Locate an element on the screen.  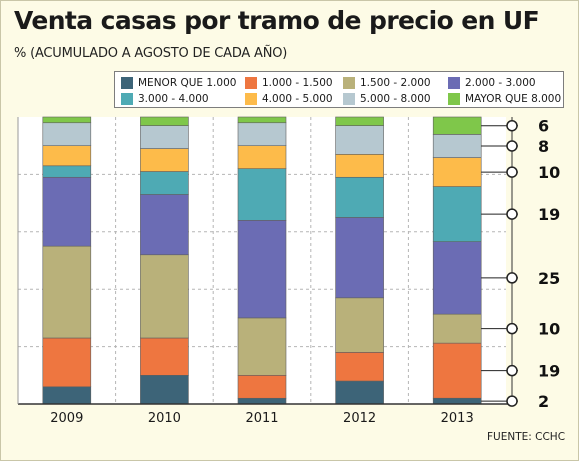
data-label: 6 is located at coordinates (543, 126).